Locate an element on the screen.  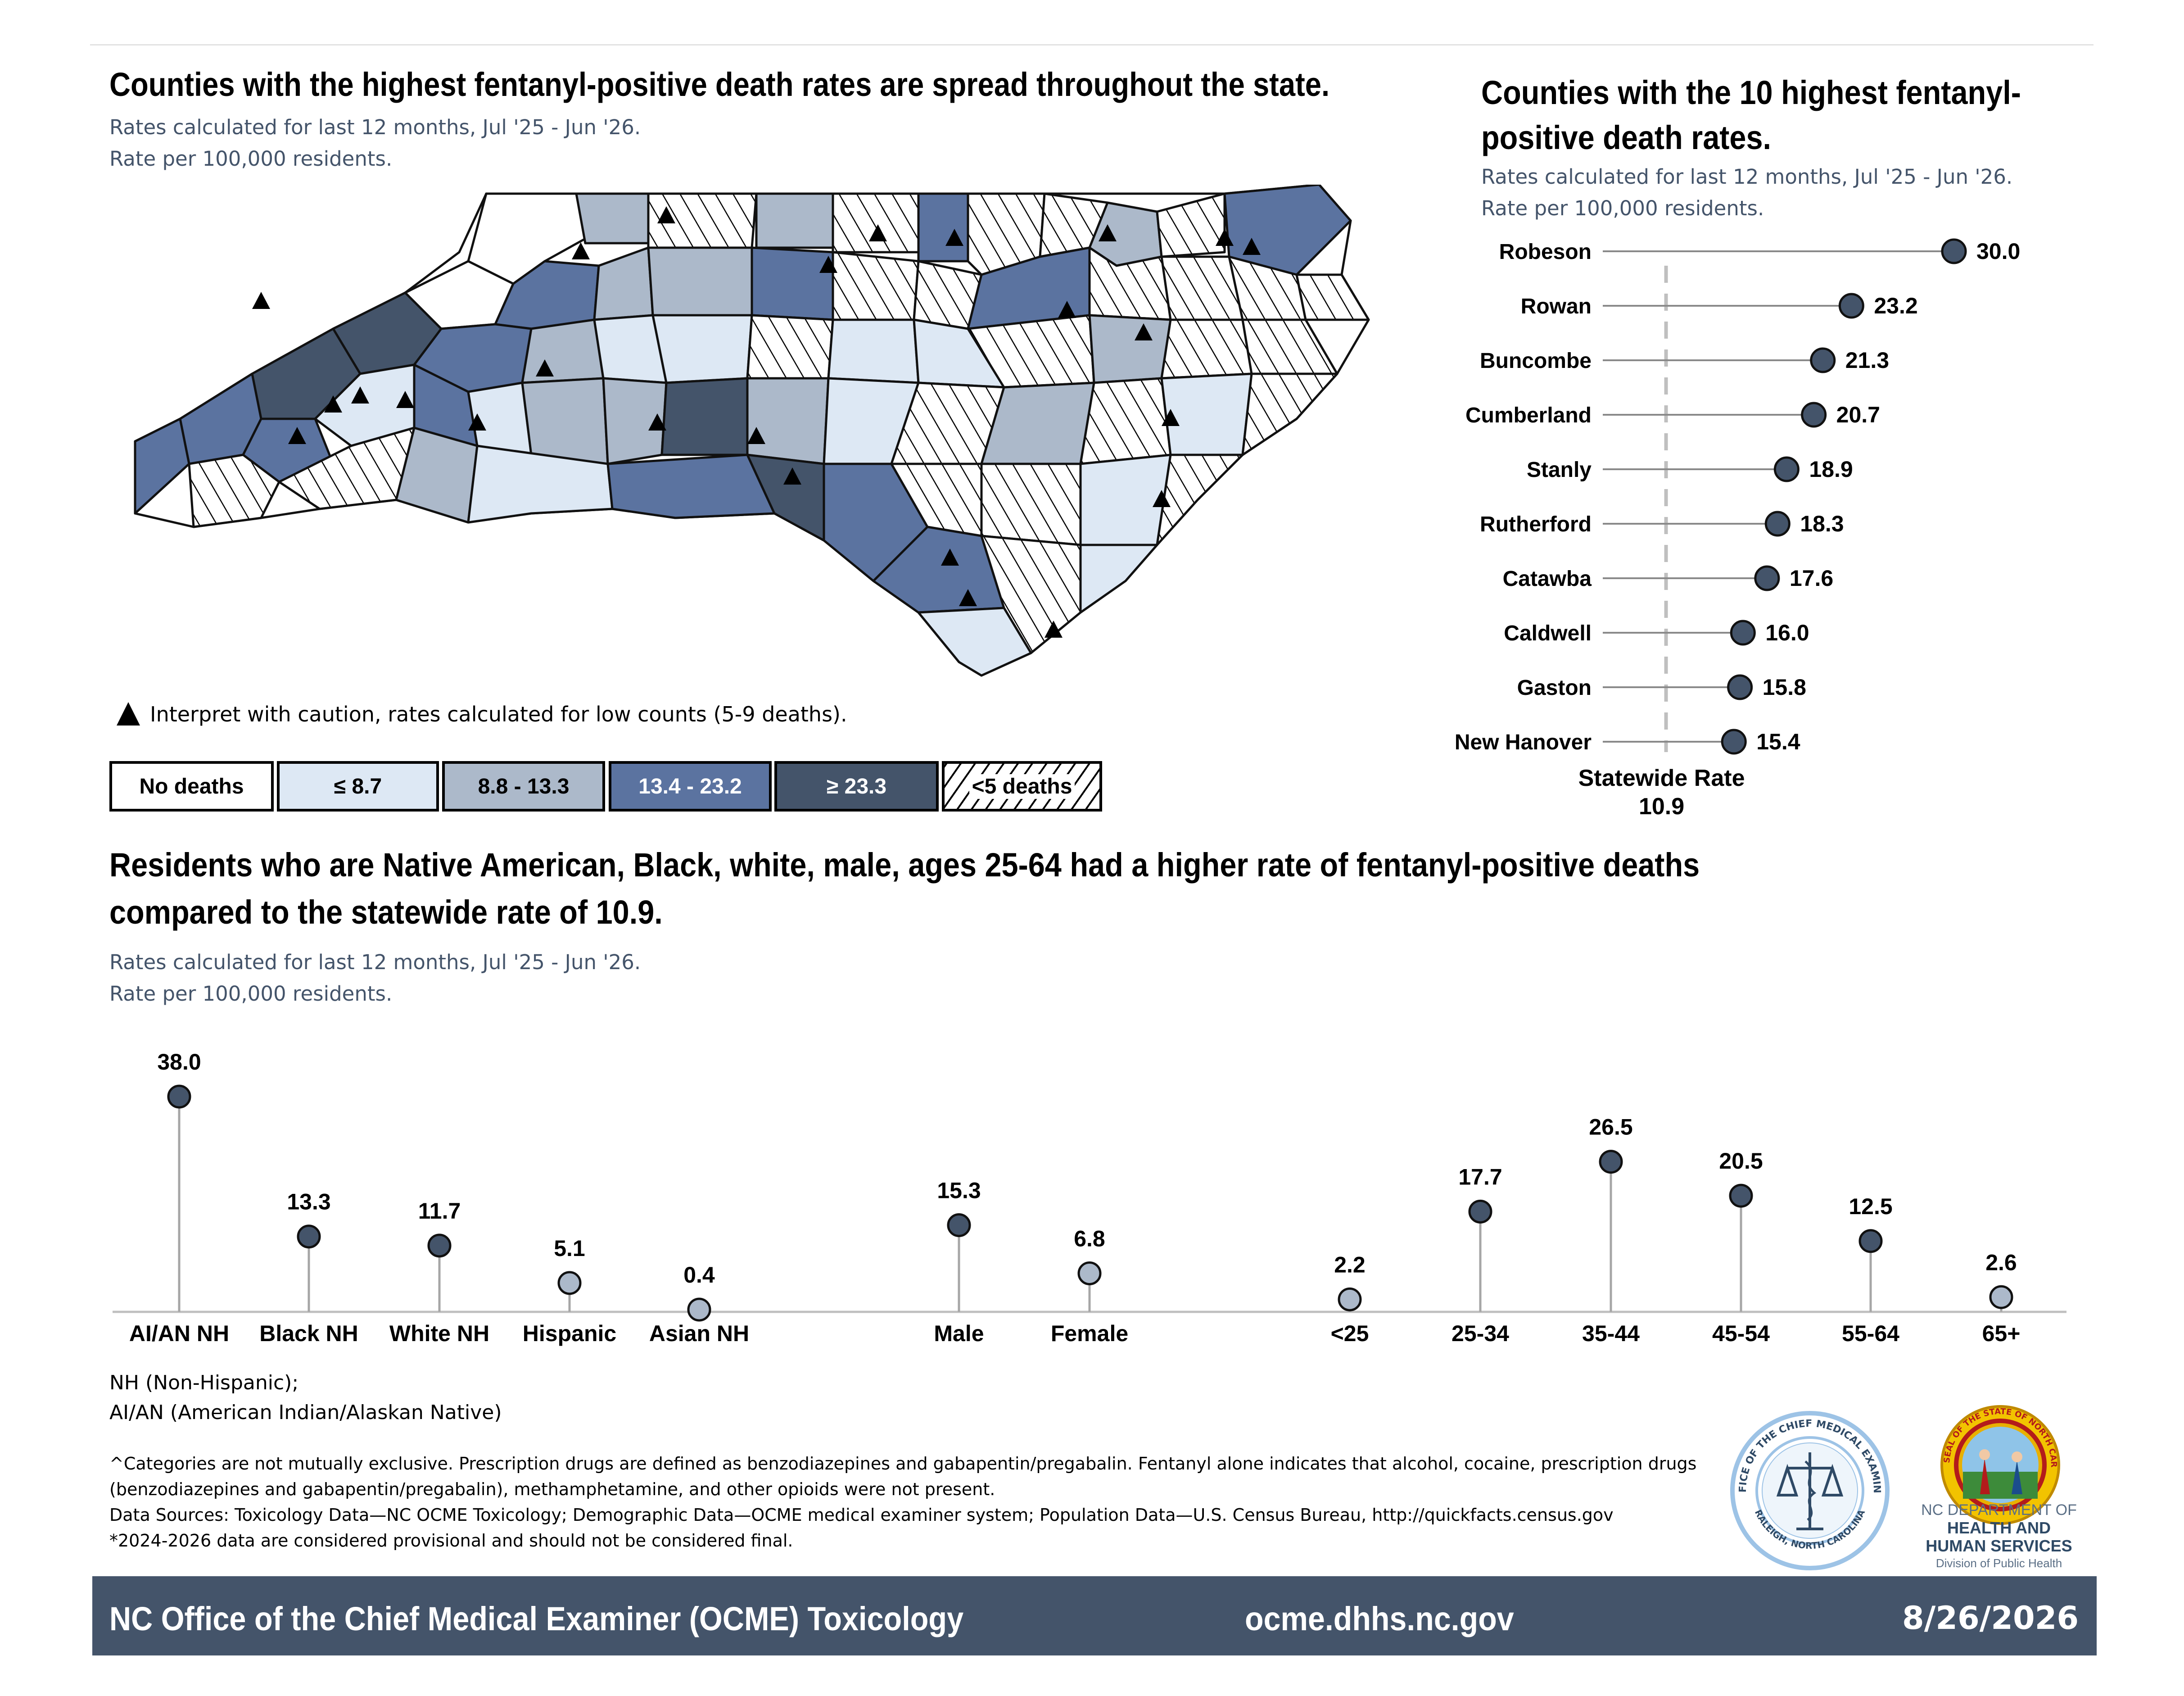
county-value-label: 20.7 is located at coordinates (1858, 414).